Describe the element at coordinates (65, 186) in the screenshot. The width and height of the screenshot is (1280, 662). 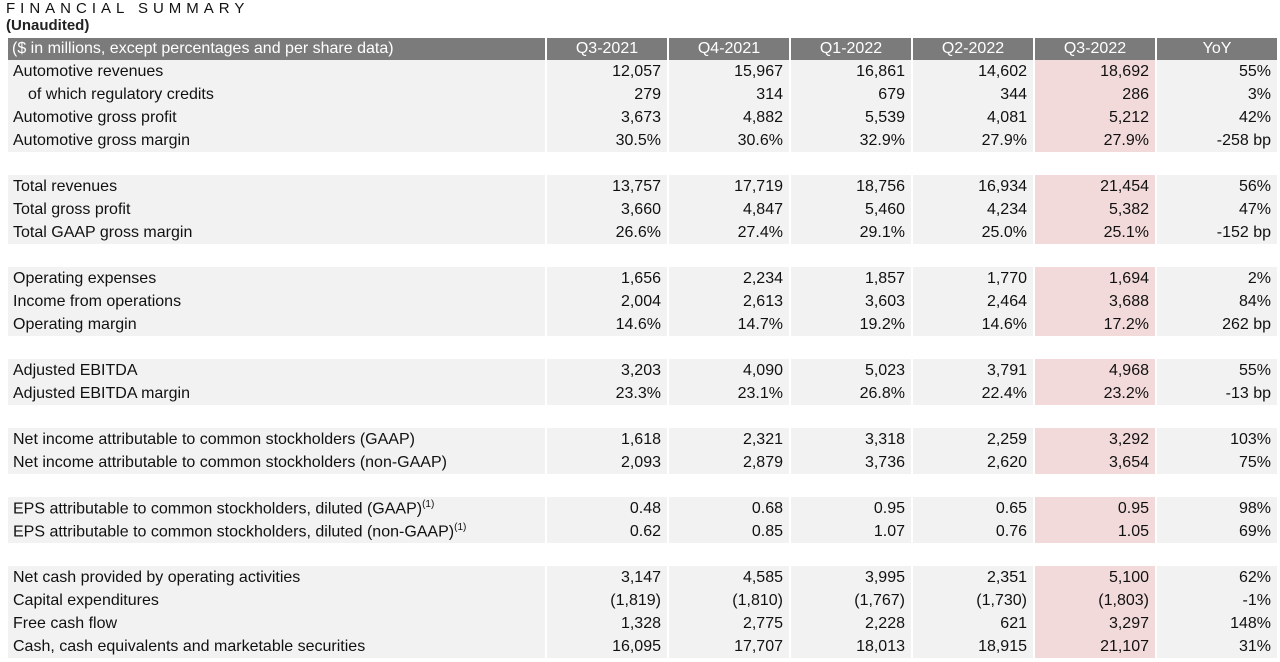
I see `row-label-text: Total revenues` at that location.